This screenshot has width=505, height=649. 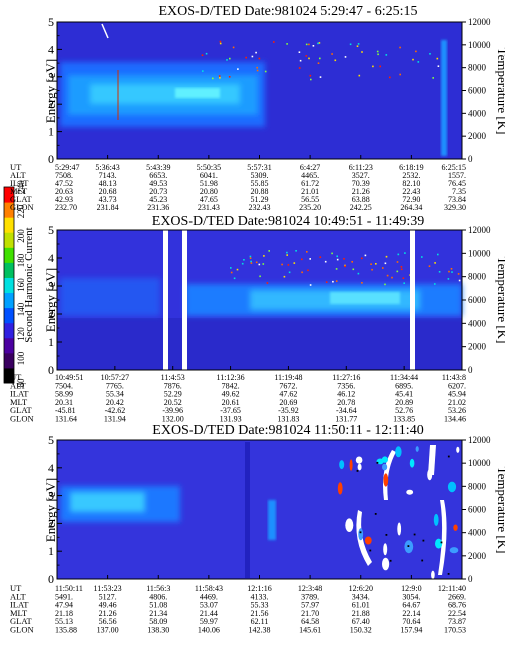 What do you see at coordinates (479, 253) in the screenshot?
I see `y2-tick-label: 10000` at bounding box center [479, 253].